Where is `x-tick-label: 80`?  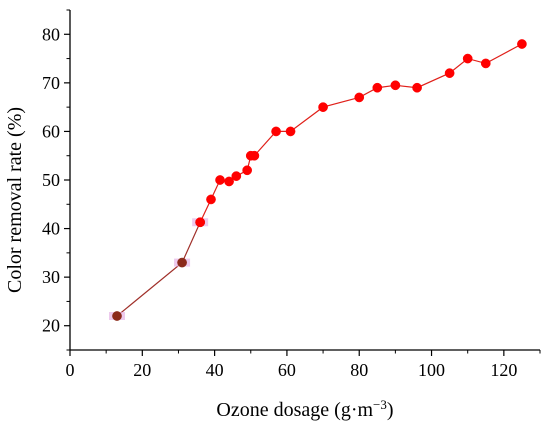
x-tick-label: 80 is located at coordinates (359, 370).